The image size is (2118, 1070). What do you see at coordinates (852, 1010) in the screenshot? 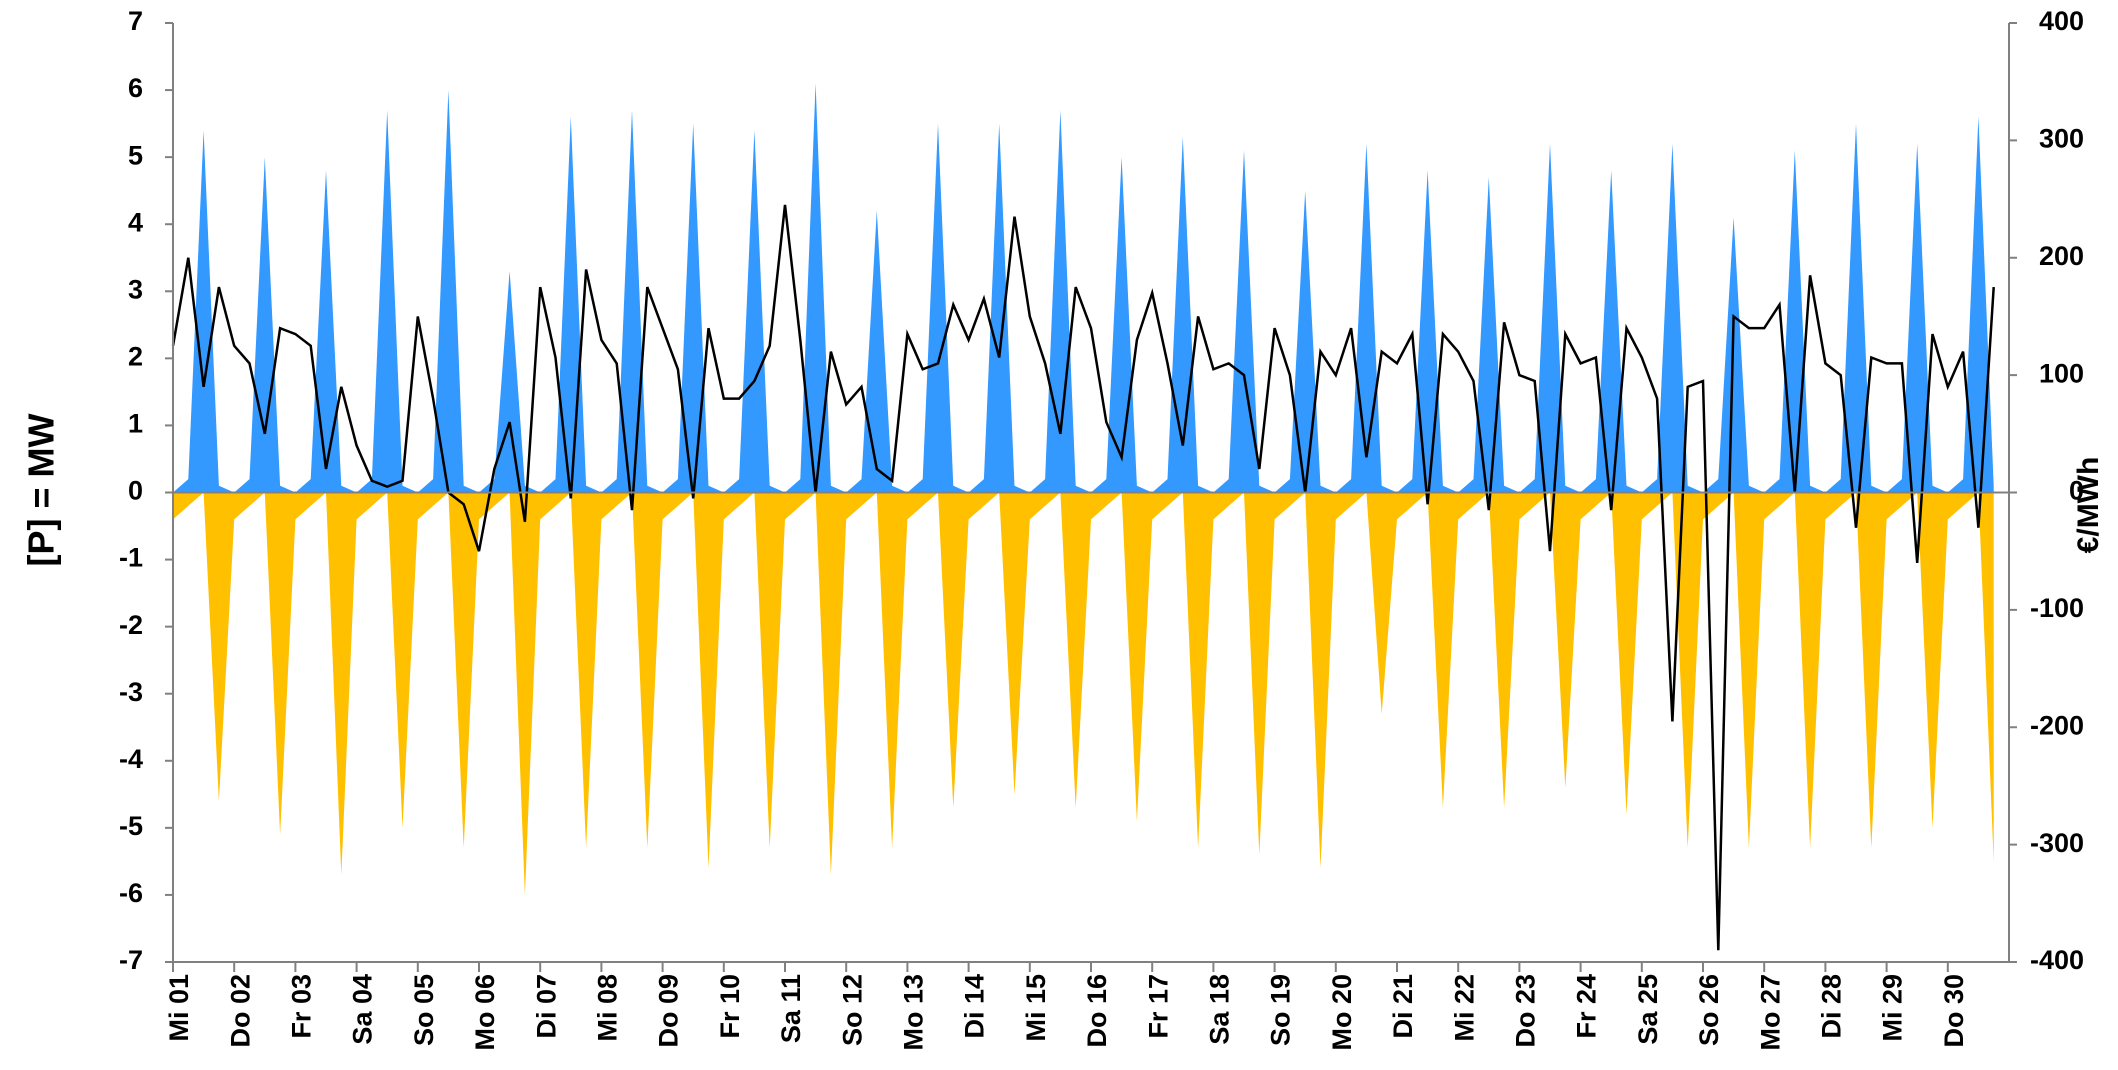
I see `x-tick-label: So 12` at bounding box center [852, 1010].